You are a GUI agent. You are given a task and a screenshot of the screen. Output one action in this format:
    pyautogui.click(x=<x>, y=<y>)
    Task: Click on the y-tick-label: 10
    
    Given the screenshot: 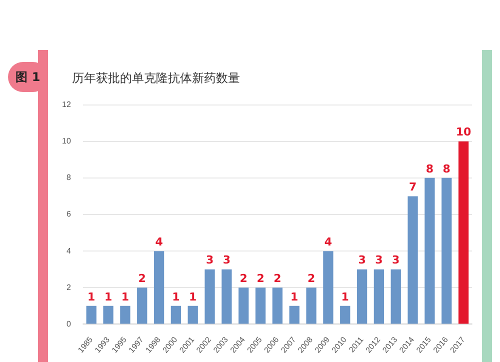 What is the action you would take?
    pyautogui.click(x=67, y=141)
    